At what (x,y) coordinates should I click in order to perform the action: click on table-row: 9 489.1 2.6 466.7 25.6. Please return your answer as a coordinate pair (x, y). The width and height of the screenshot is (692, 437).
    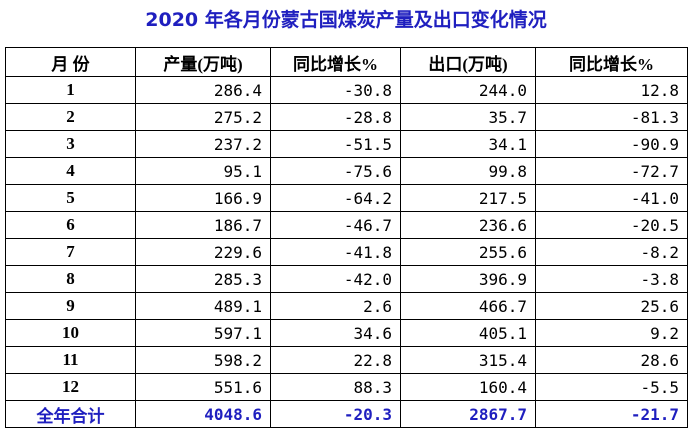
    Looking at the image, I should click on (346, 306).